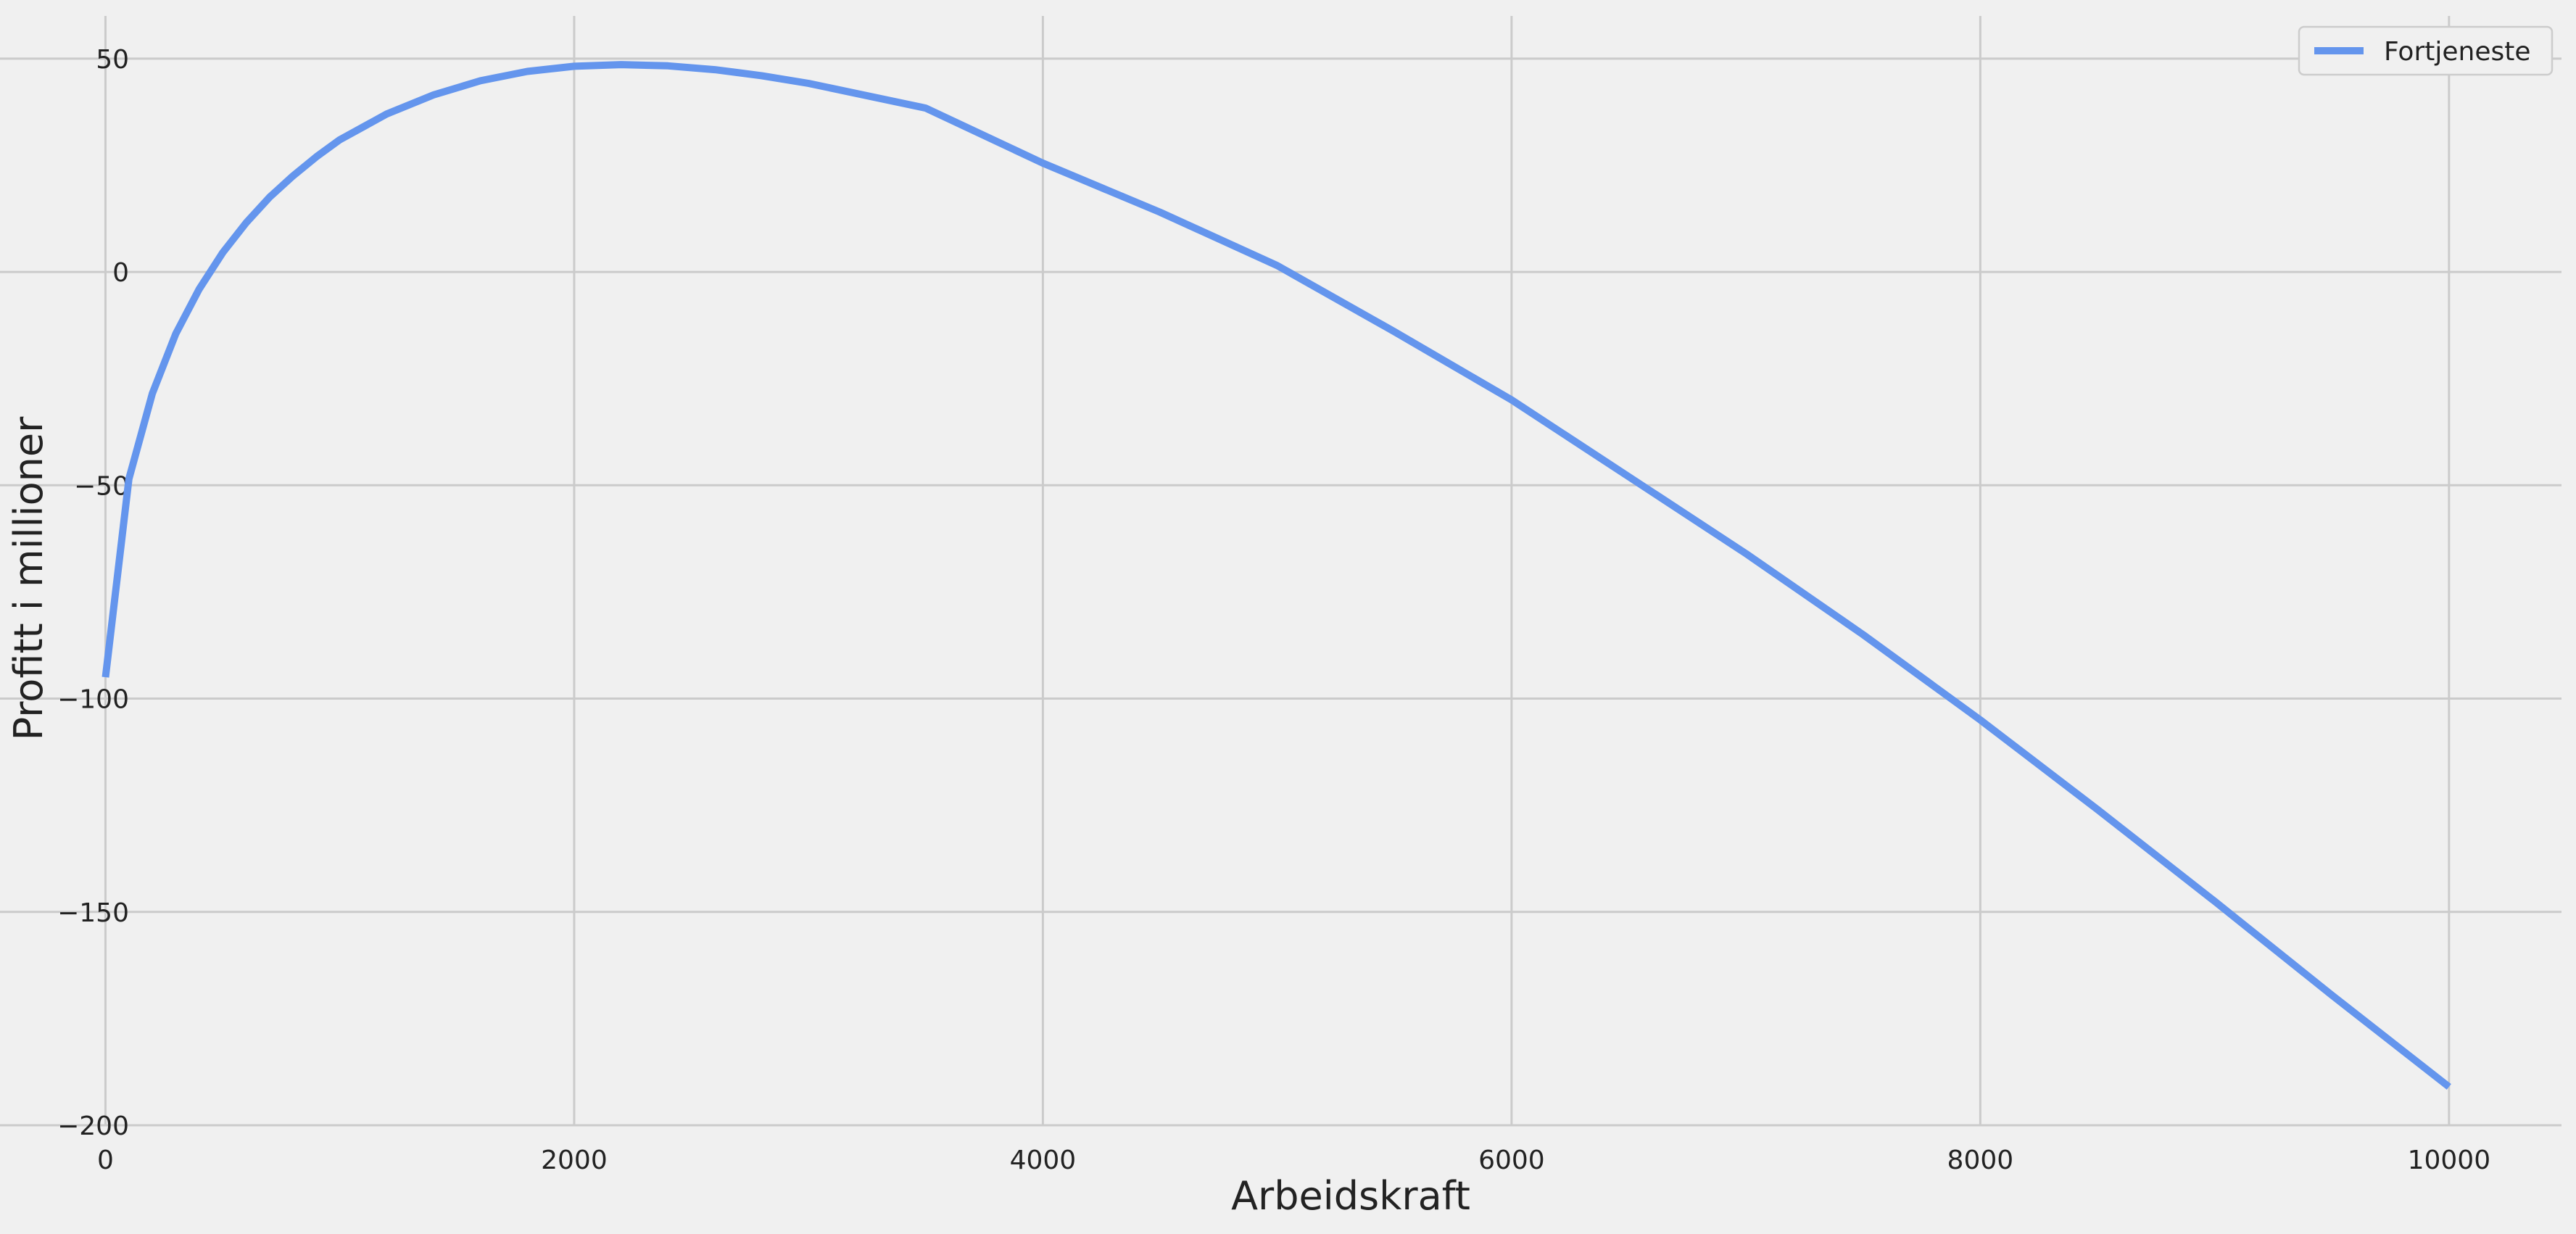 The width and height of the screenshot is (2576, 1234). Describe the element at coordinates (93, 700) in the screenshot. I see `y-tick-label: −100` at that location.